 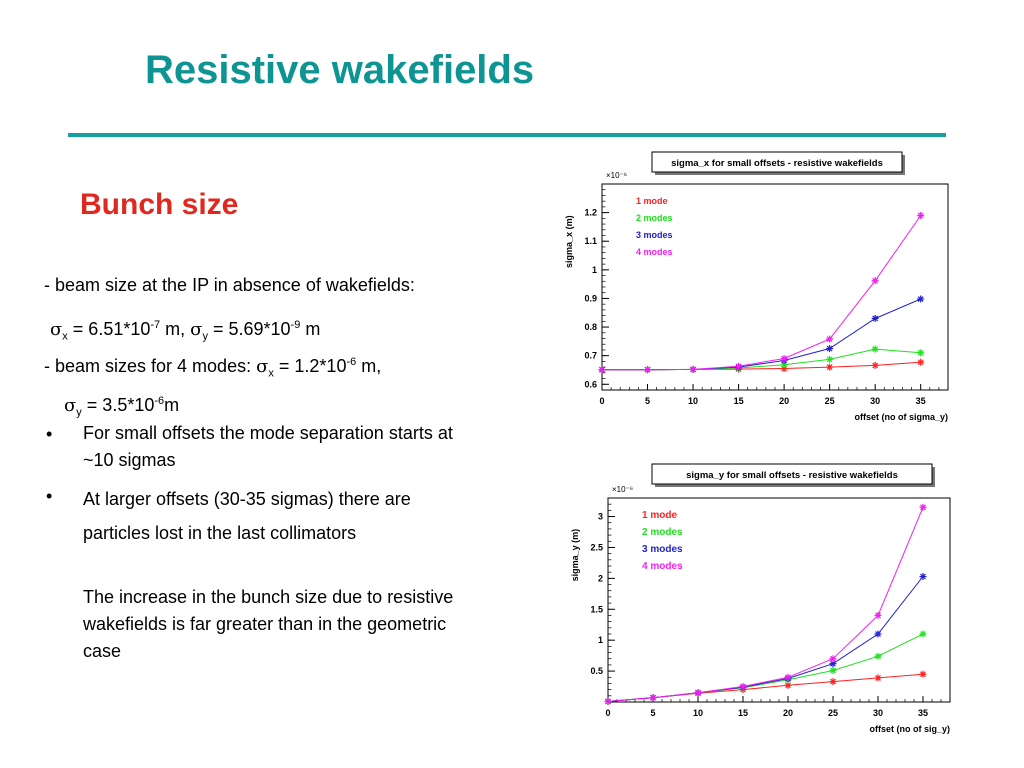 I want to click on y-tick-label: 0.6, so click(x=590, y=384).